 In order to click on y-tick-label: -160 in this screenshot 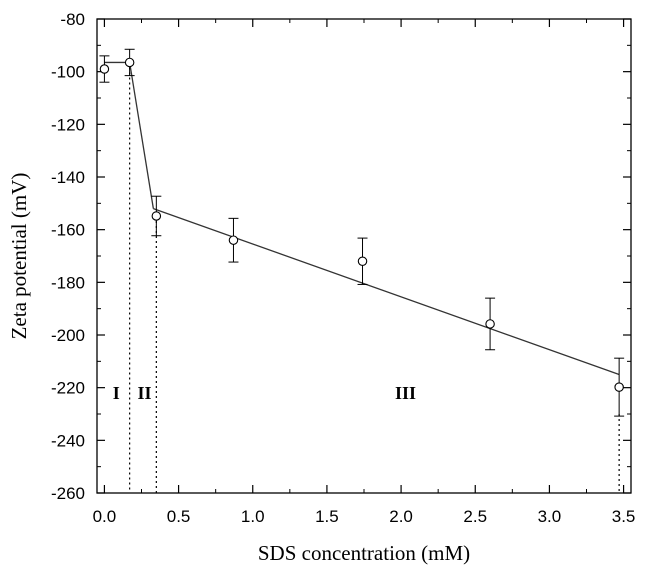, I will do `click(68, 230)`.